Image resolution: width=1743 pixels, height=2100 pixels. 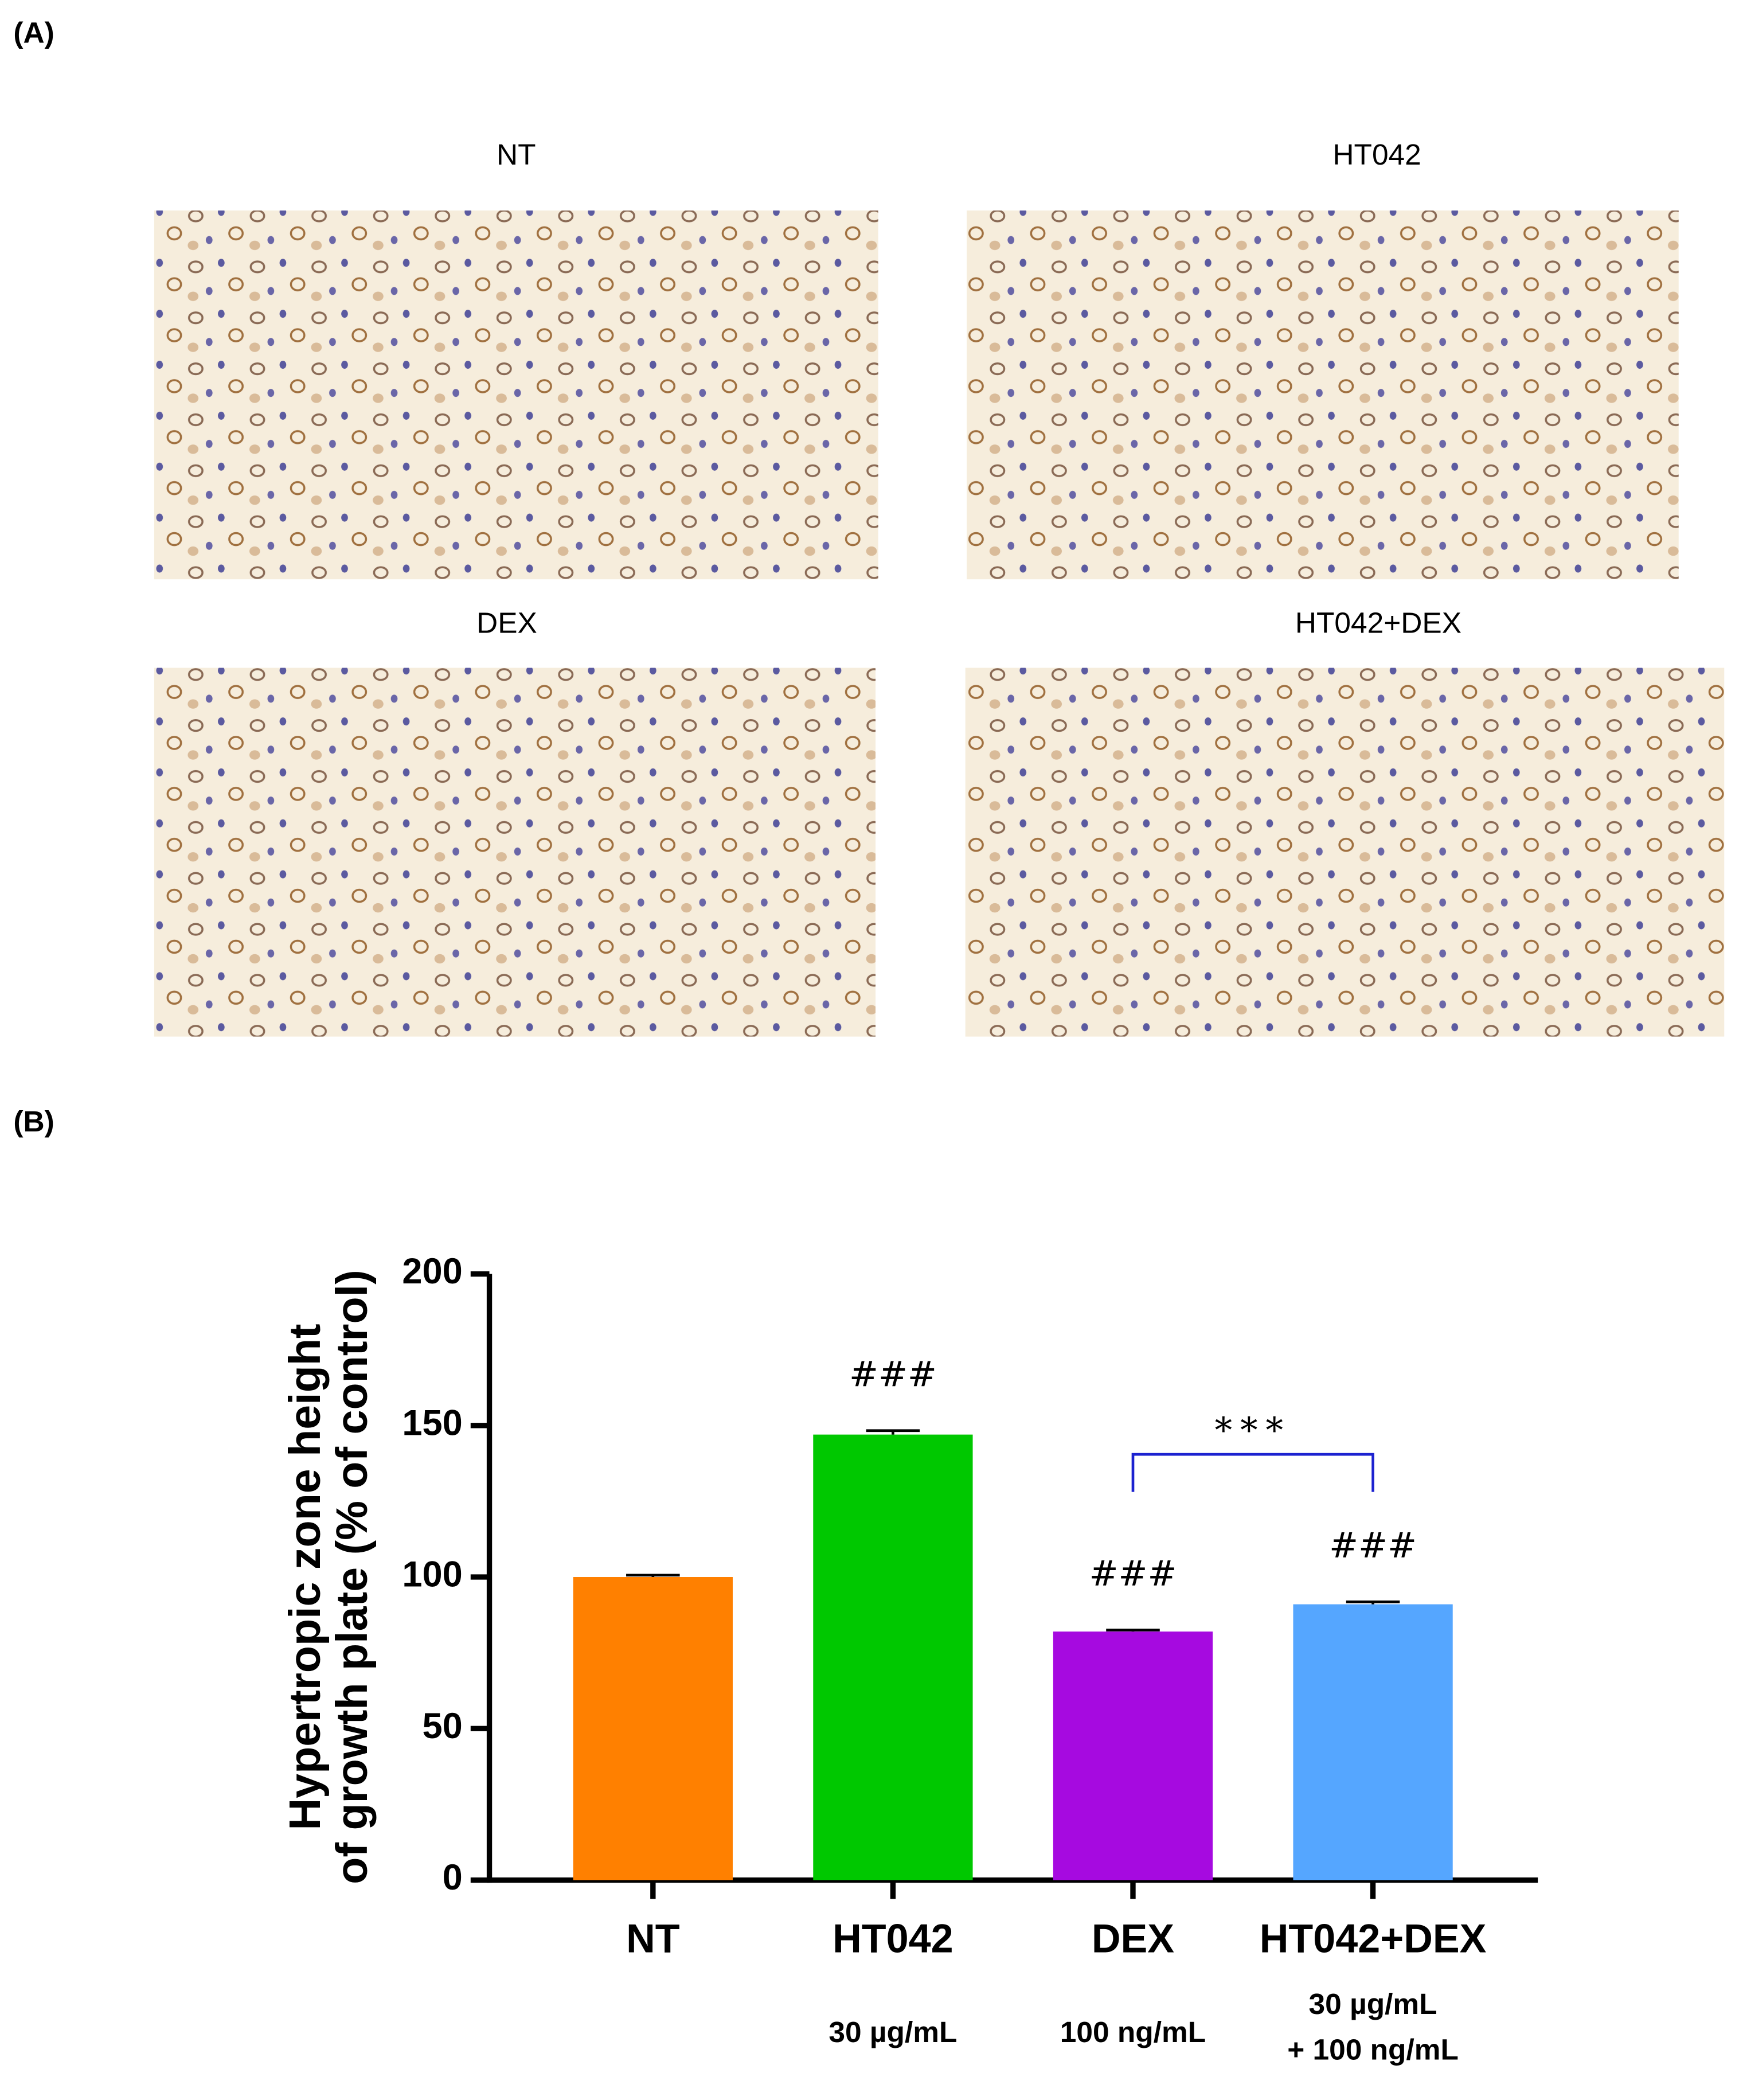 I want to click on image-title: NT, so click(x=516, y=154).